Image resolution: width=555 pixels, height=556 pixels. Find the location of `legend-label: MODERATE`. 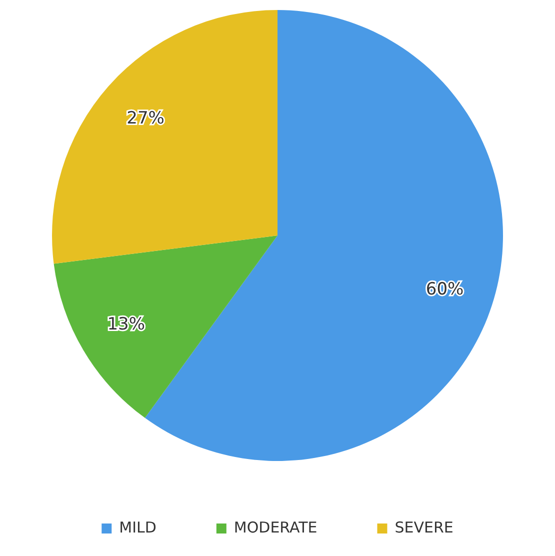

legend-label: MODERATE is located at coordinates (276, 527).